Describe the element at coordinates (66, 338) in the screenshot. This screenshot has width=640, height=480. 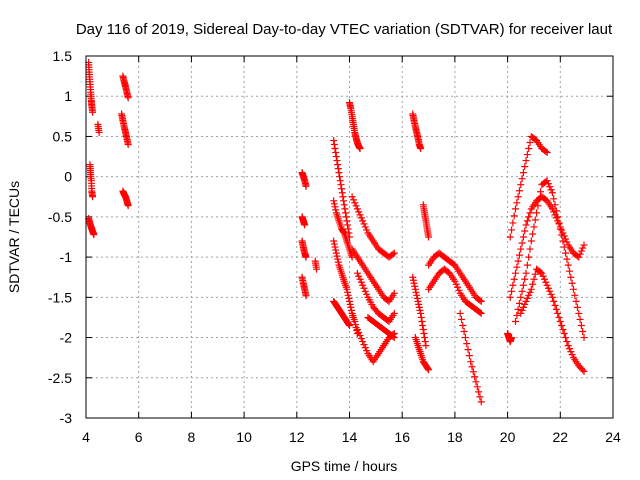
I see `y-tick-label: -2` at that location.